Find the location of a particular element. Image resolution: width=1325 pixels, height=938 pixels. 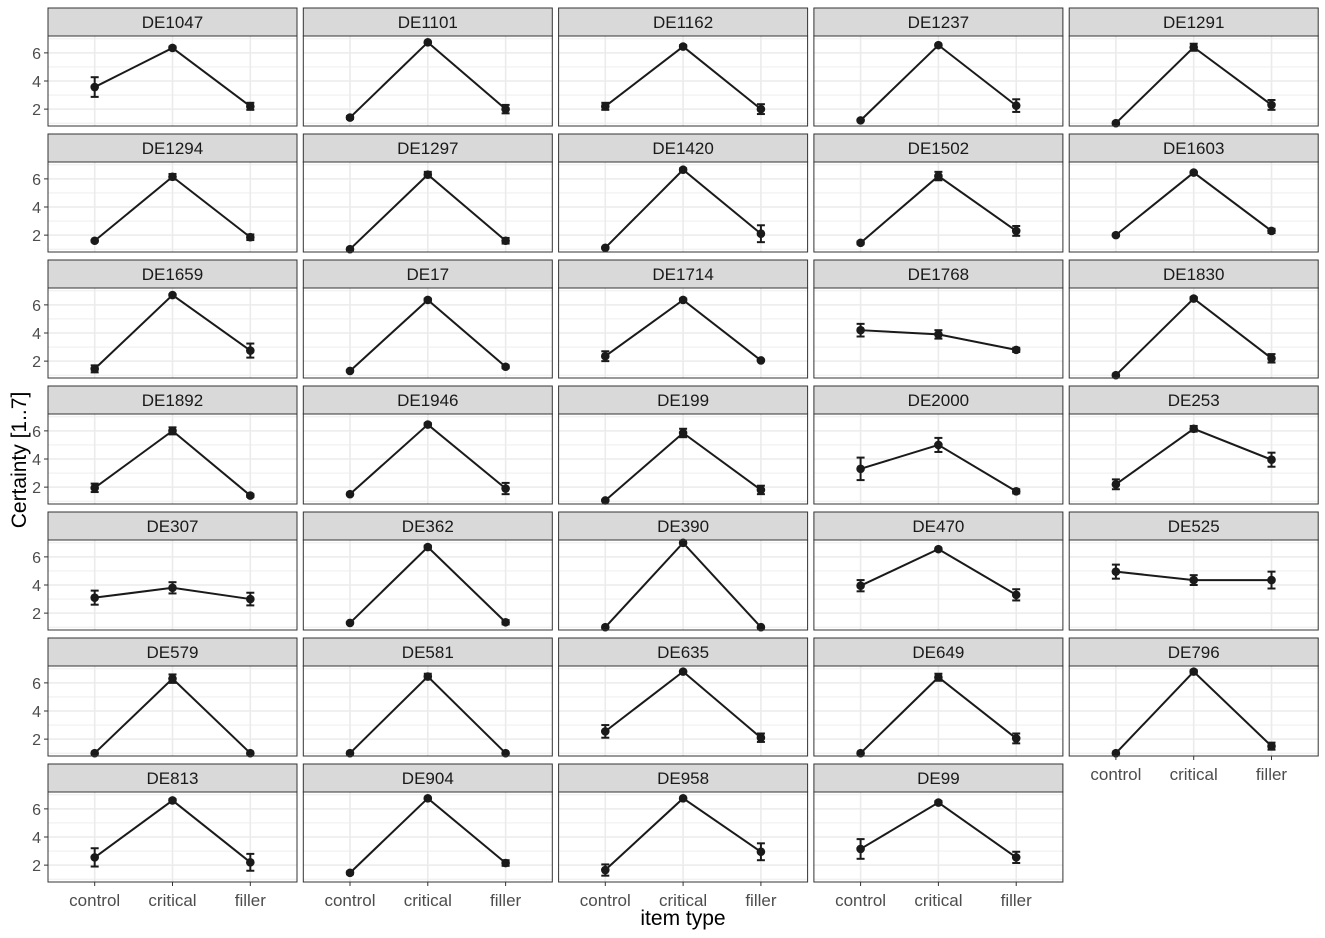

facet-panel: DE1830 is located at coordinates (1193, 319).